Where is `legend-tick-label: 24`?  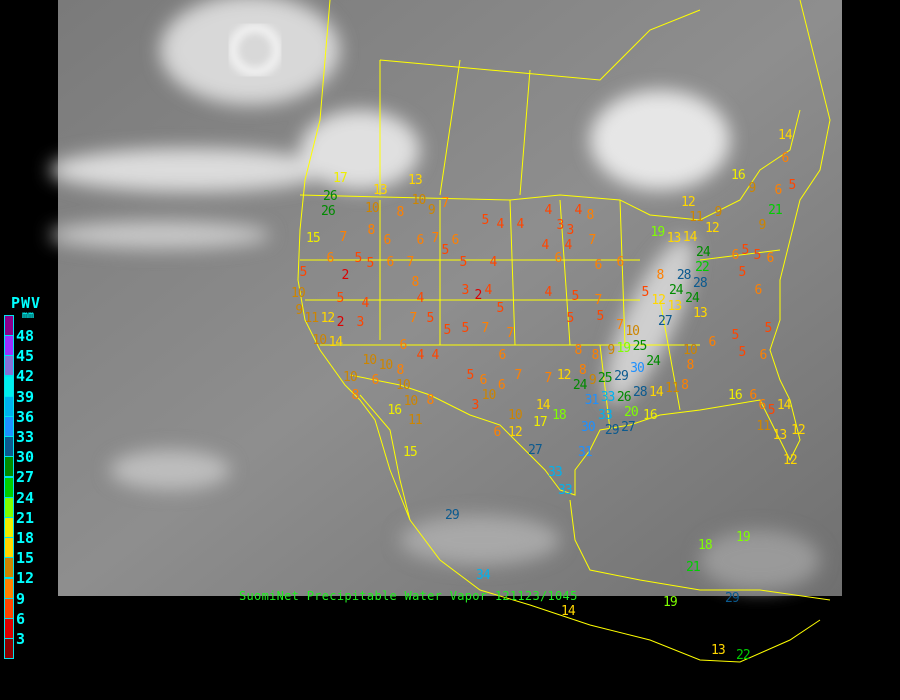 legend-tick-label: 24 is located at coordinates (25, 497).